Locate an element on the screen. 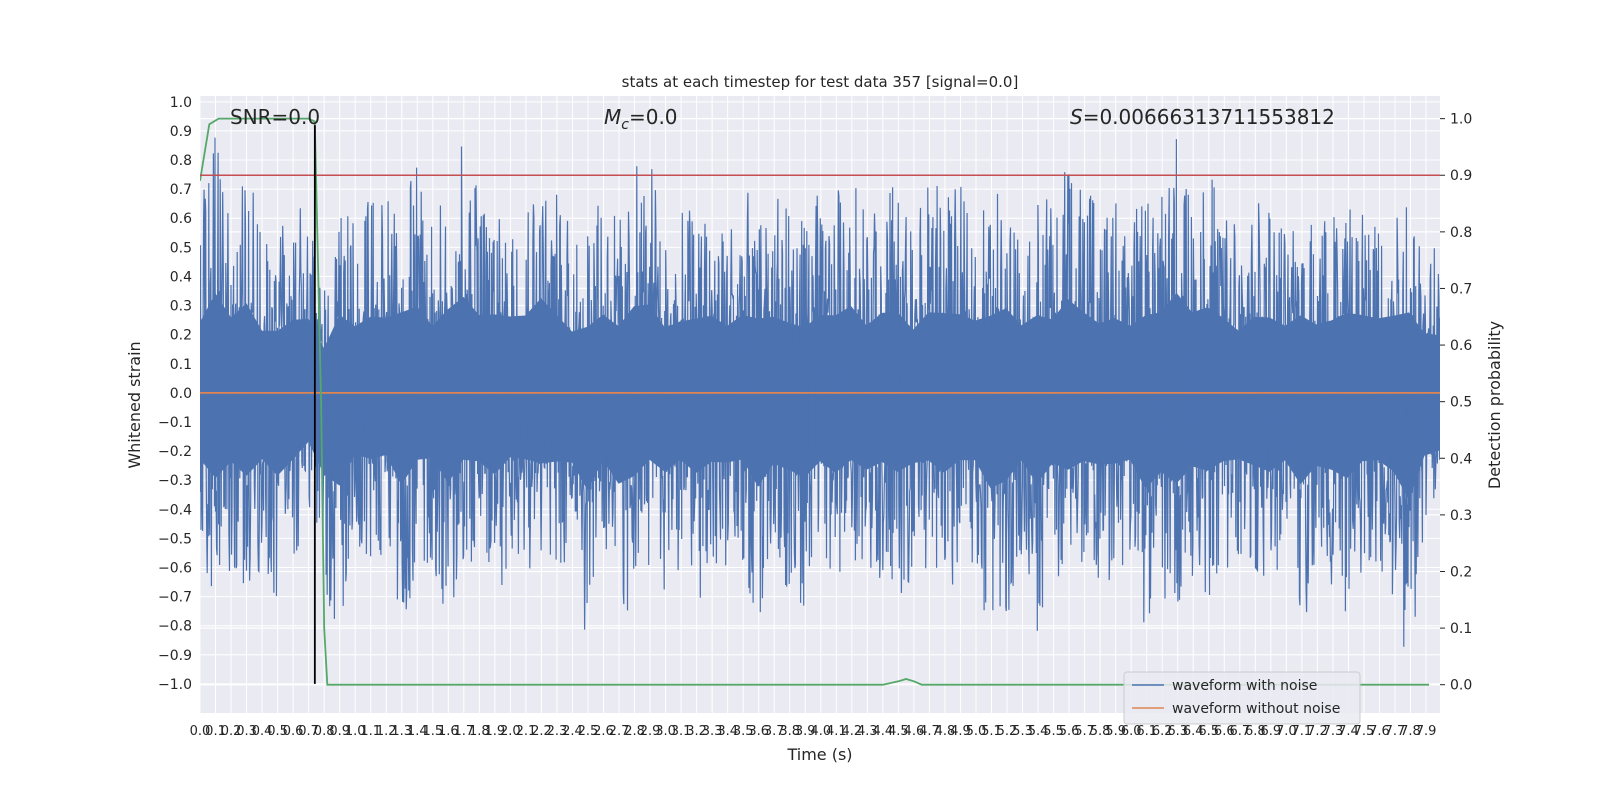 This screenshot has height=800, width=1600. y-tick-label: −0.4 is located at coordinates (175, 510).